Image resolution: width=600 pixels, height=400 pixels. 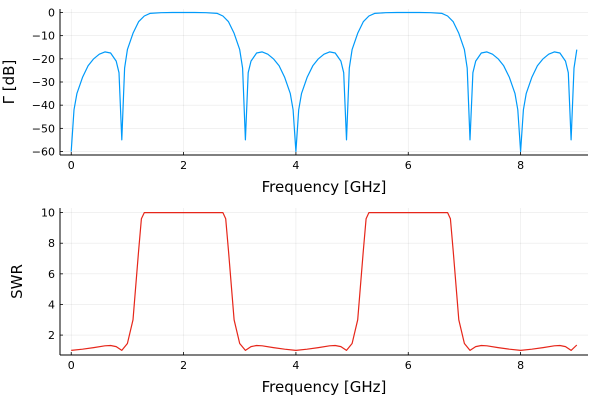 I want to click on y-tick-label: −30, so click(x=43, y=82).